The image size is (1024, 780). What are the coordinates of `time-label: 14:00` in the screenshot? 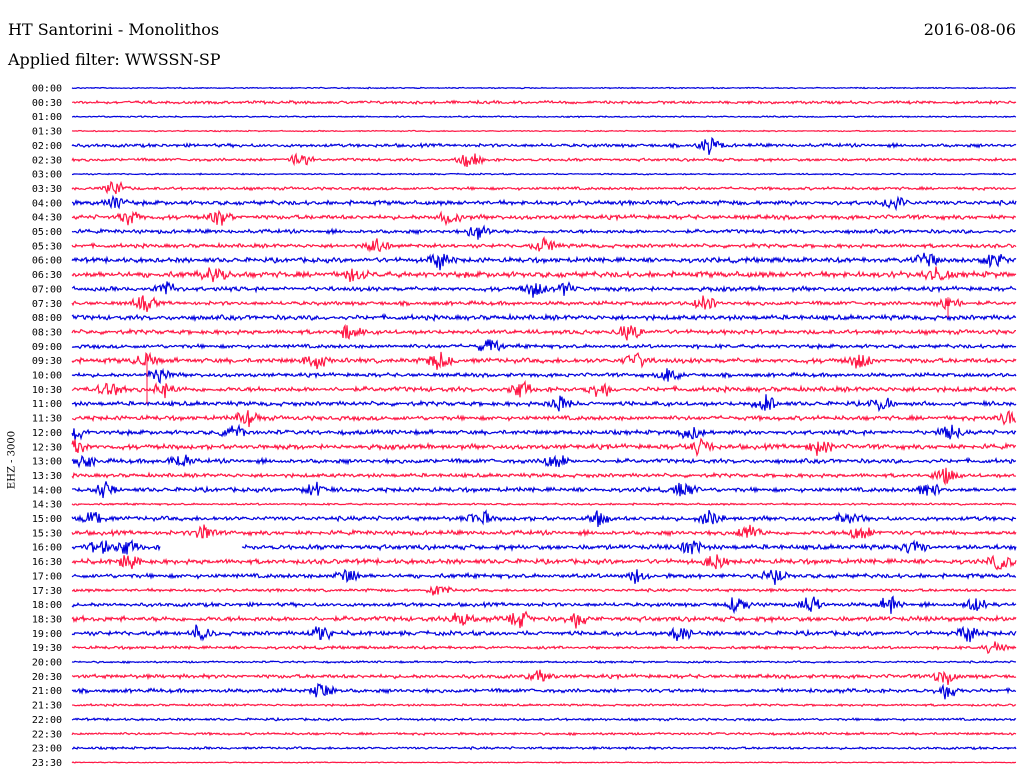 It's located at (47, 490).